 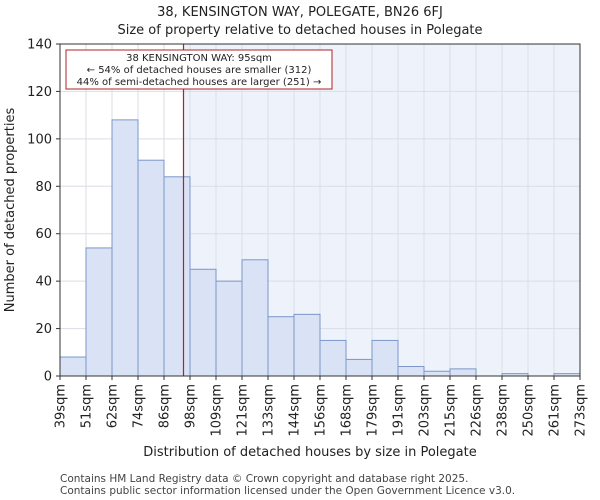 What do you see at coordinates (581, 410) in the screenshot?
I see `x-tick-label: 273sqm` at bounding box center [581, 410].